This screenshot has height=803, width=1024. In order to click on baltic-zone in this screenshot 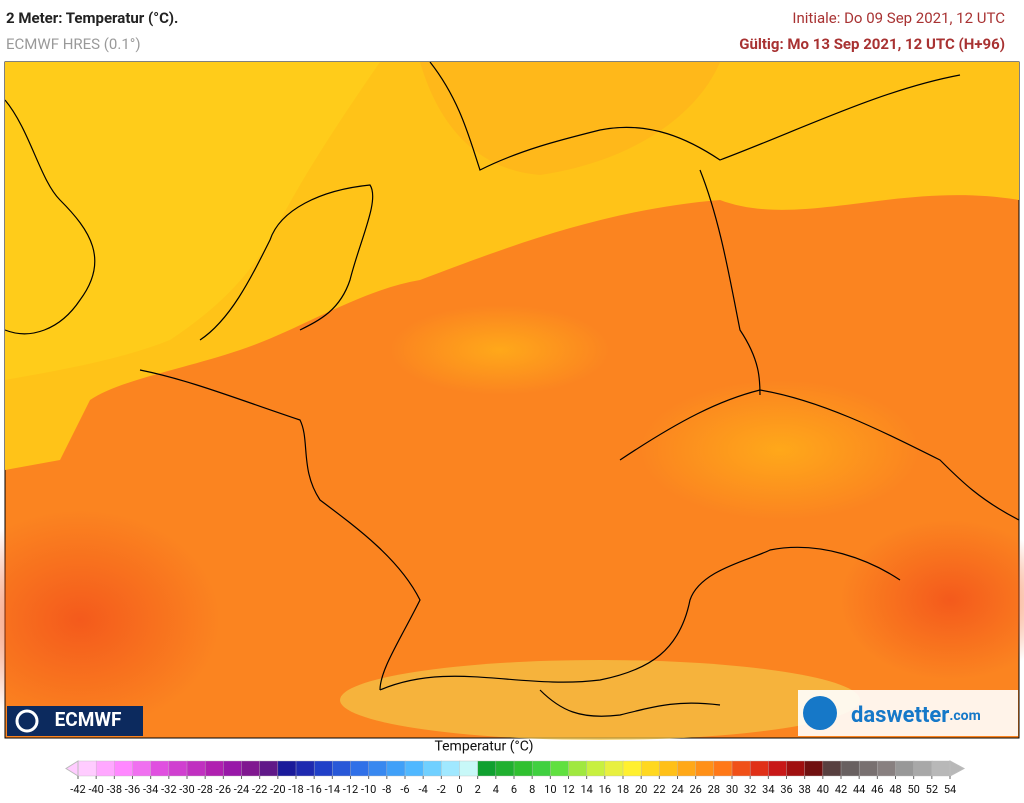, I will do `click(570, 118)`.